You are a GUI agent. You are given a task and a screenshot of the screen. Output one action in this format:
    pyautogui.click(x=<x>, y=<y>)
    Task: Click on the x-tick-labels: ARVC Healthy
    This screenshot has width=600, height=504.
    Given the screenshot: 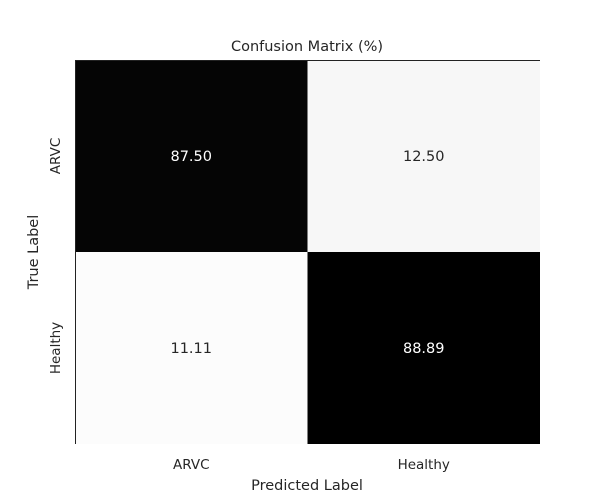 What is the action you would take?
    pyautogui.click(x=311, y=465)
    